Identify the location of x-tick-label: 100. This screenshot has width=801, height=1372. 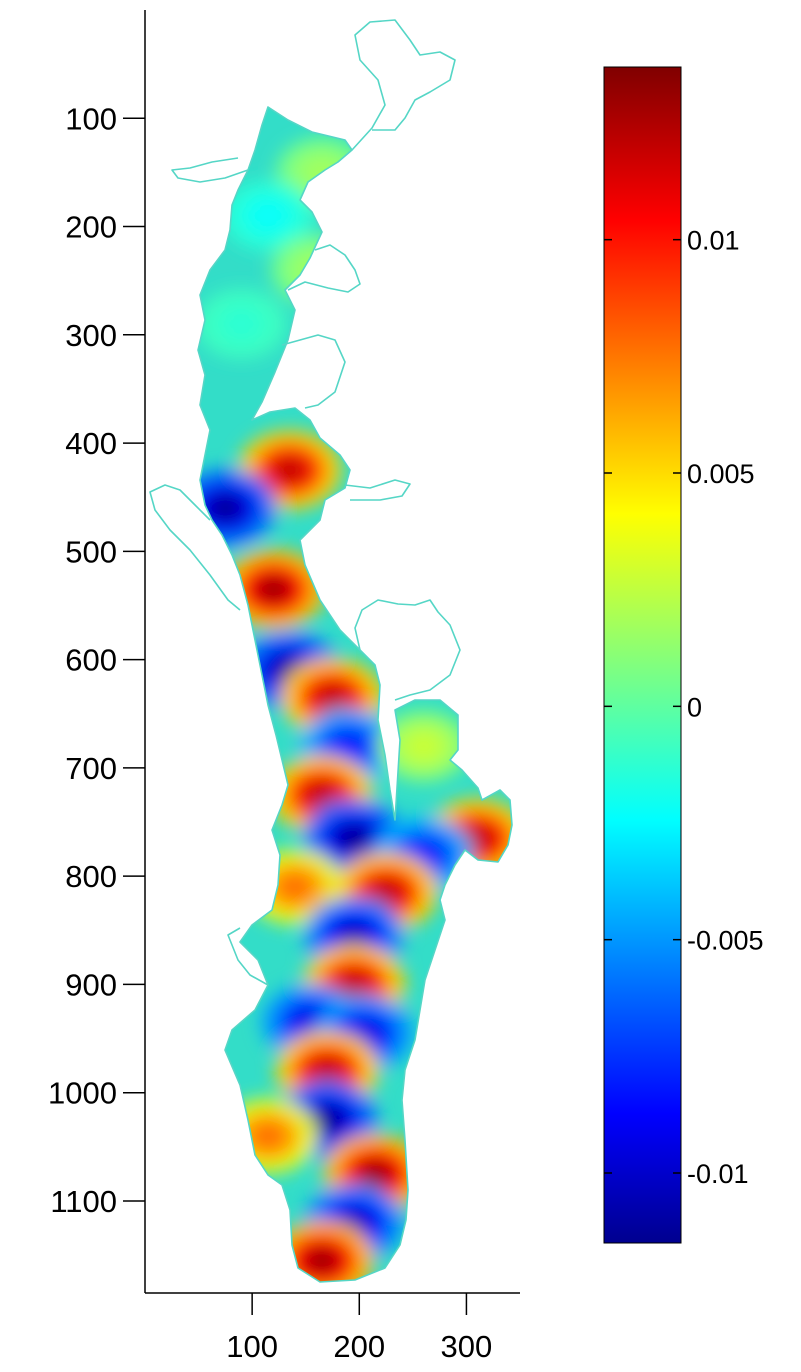
(252, 1346).